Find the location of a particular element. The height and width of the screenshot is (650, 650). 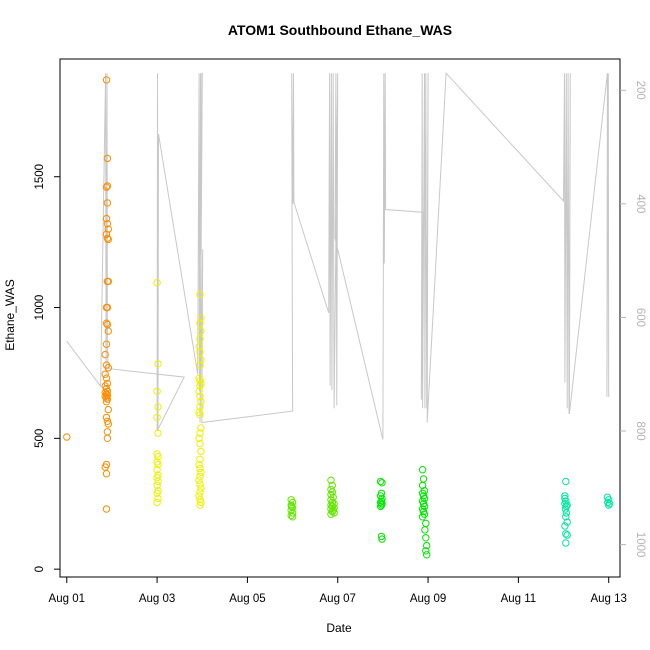

chart-title: ATOM1 Southbound Ethane_WAS is located at coordinates (340, 30).